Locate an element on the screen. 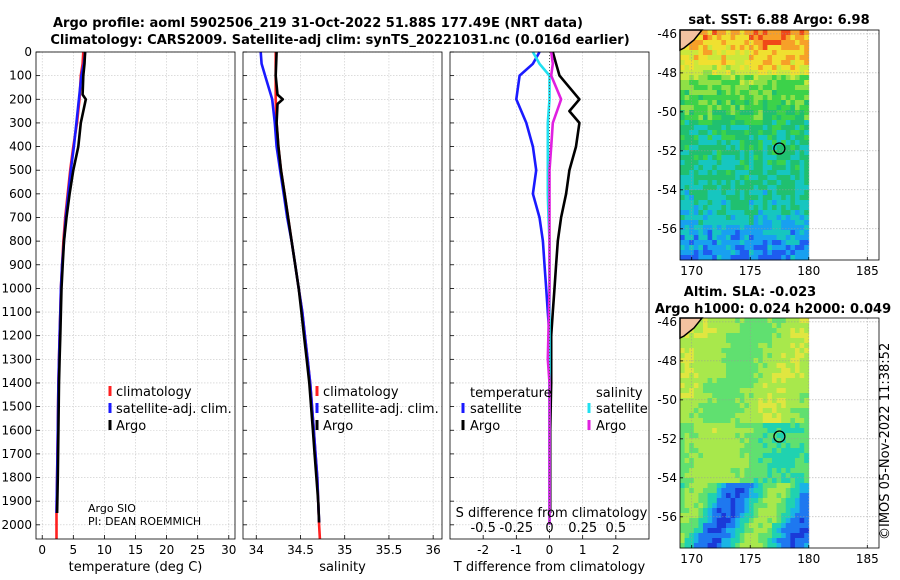 The image size is (900, 580). temperature-y-tick-label: 900 is located at coordinates (20, 265).